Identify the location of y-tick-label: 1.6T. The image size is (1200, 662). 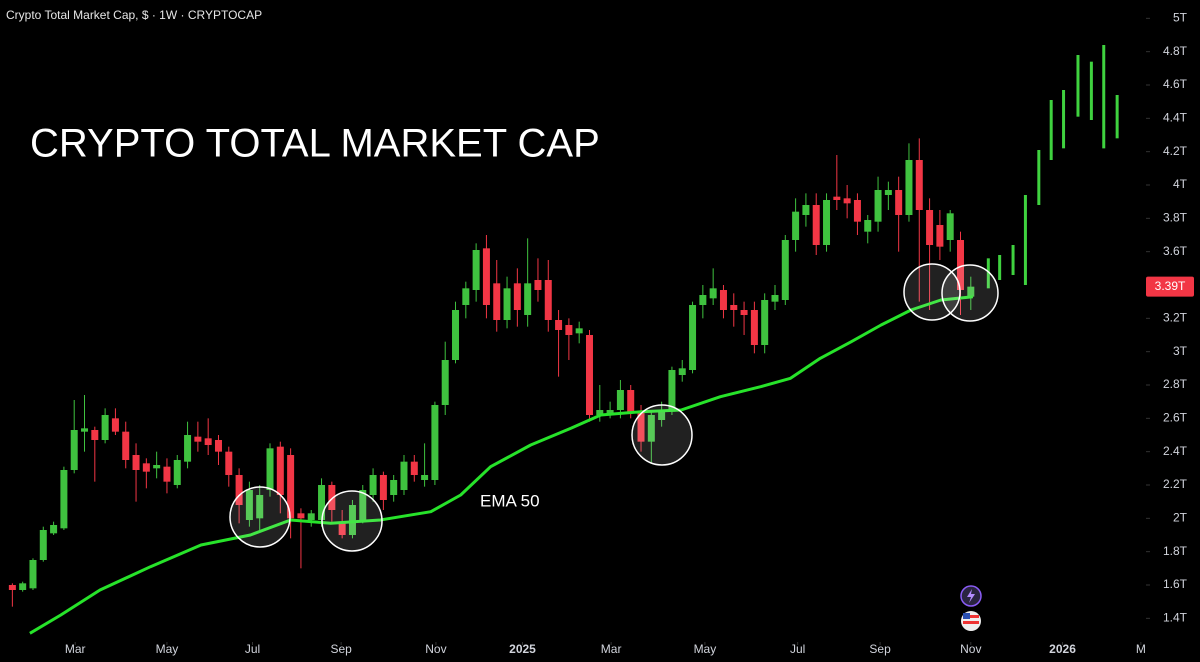
(1175, 584).